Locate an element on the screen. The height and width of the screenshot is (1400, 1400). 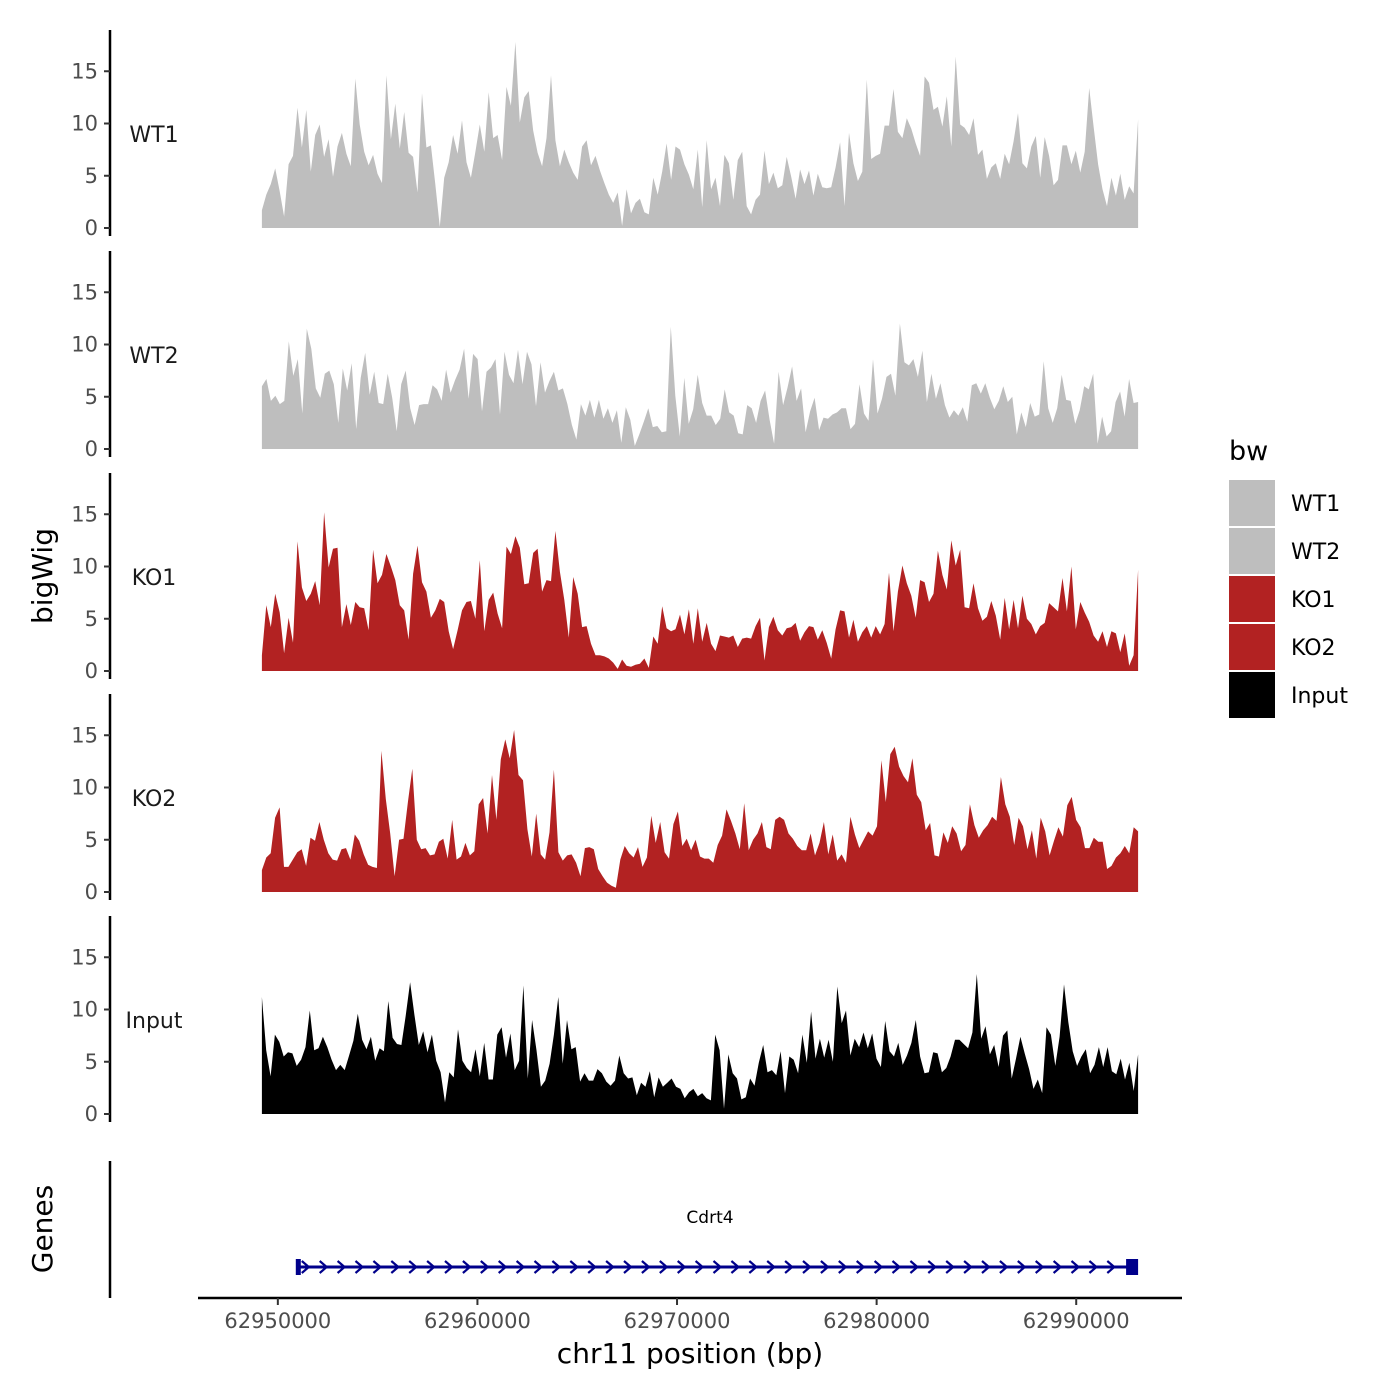
track-ko2: 0 5 10 15 KO2 is located at coordinates (605, 799).